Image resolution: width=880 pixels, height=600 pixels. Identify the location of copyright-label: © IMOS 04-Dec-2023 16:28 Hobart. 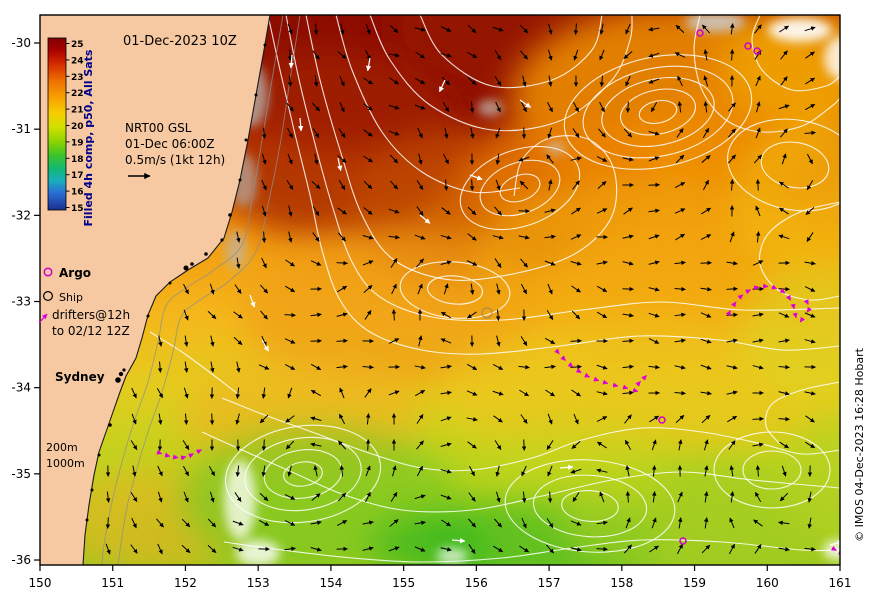
(859, 444).